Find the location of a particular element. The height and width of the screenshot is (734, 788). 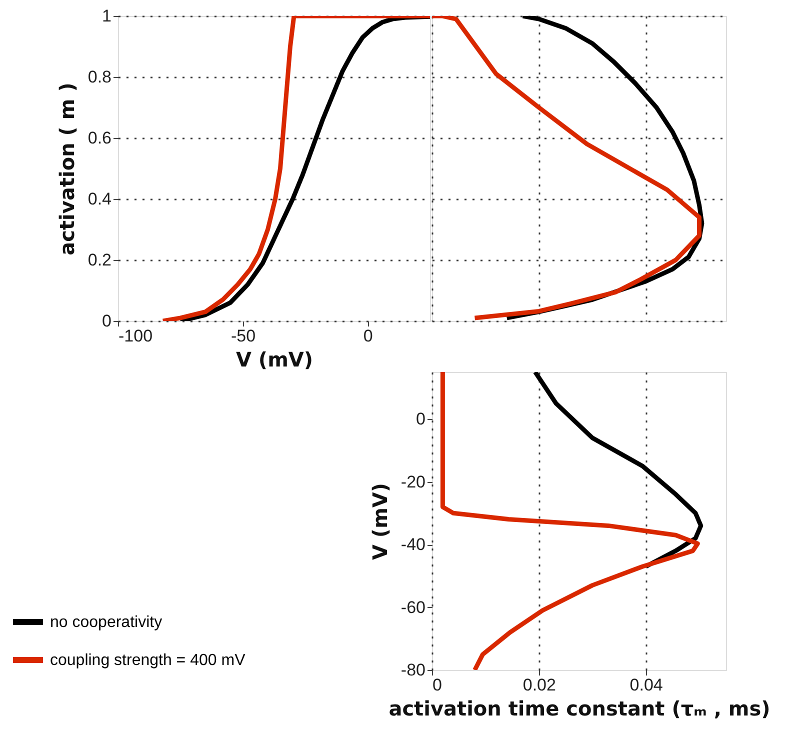

x-tick-label: 0.02 is located at coordinates (539, 685).